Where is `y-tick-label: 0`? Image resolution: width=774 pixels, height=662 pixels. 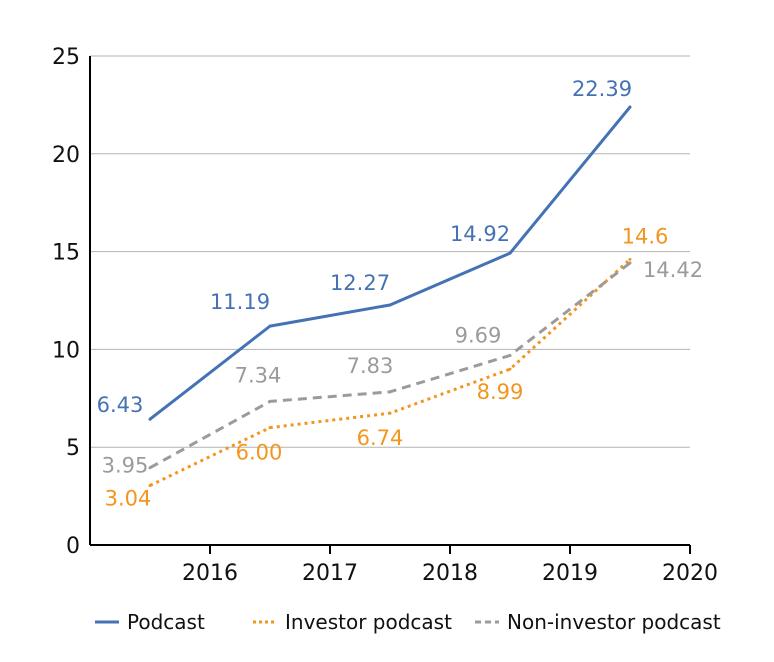 y-tick-label: 0 is located at coordinates (73, 546).